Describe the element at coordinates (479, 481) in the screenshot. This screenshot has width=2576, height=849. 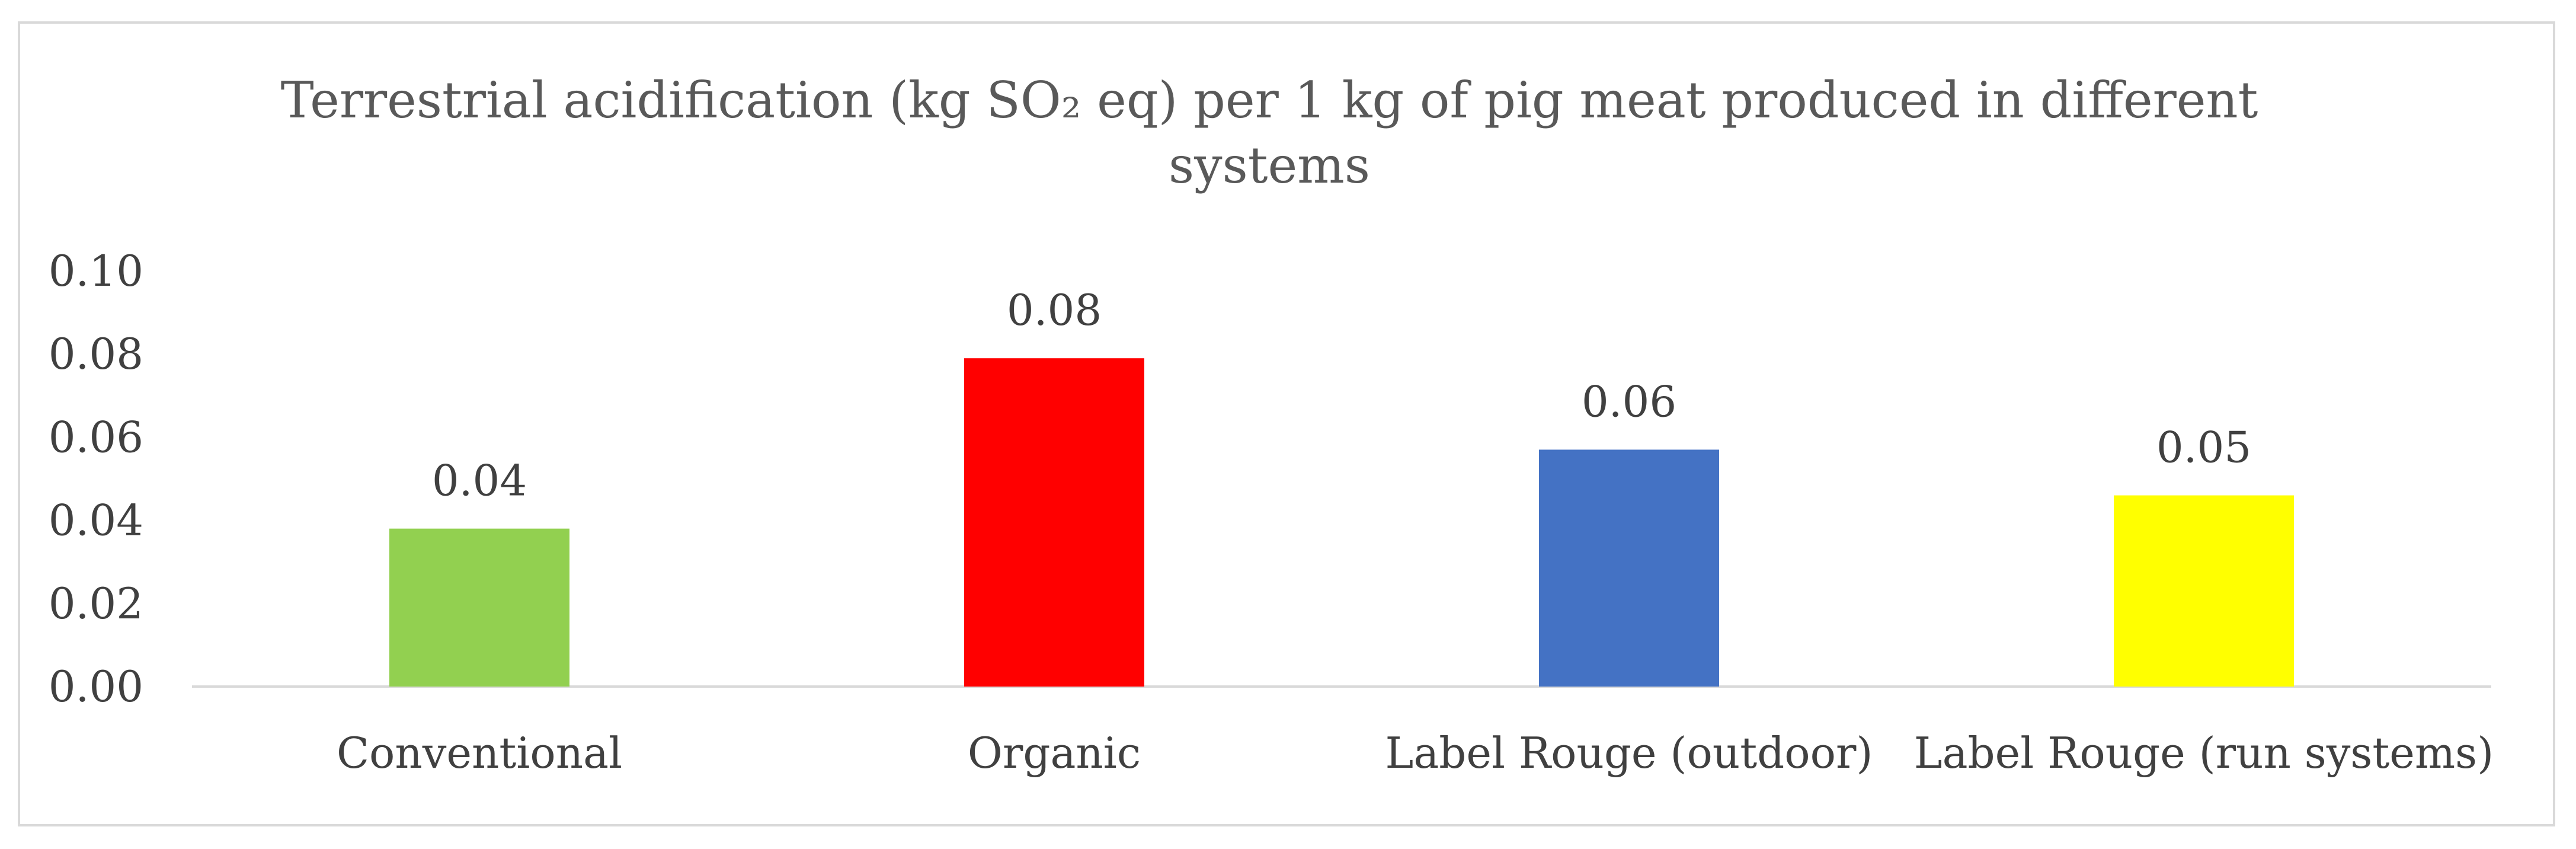
I see `data-label: 0.04` at that location.